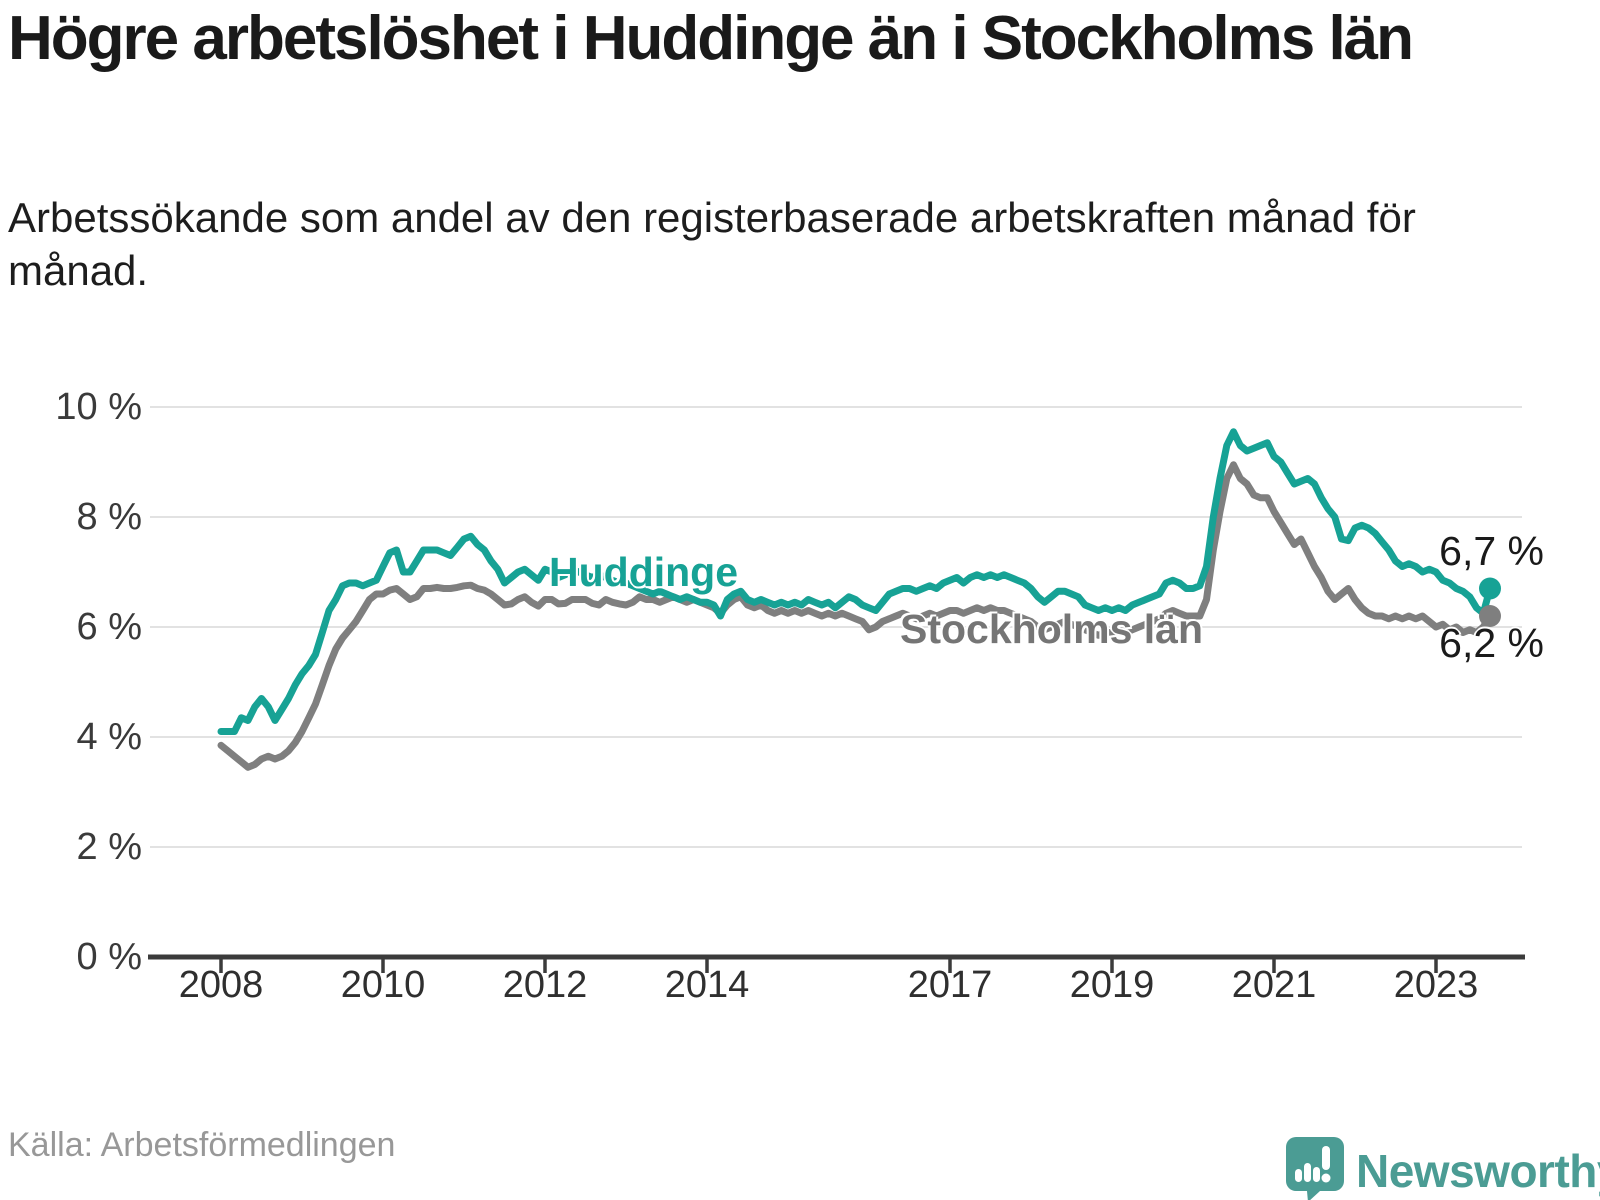  What do you see at coordinates (1478, 1171) in the screenshot?
I see `brand-name: Newsworthy` at bounding box center [1478, 1171].